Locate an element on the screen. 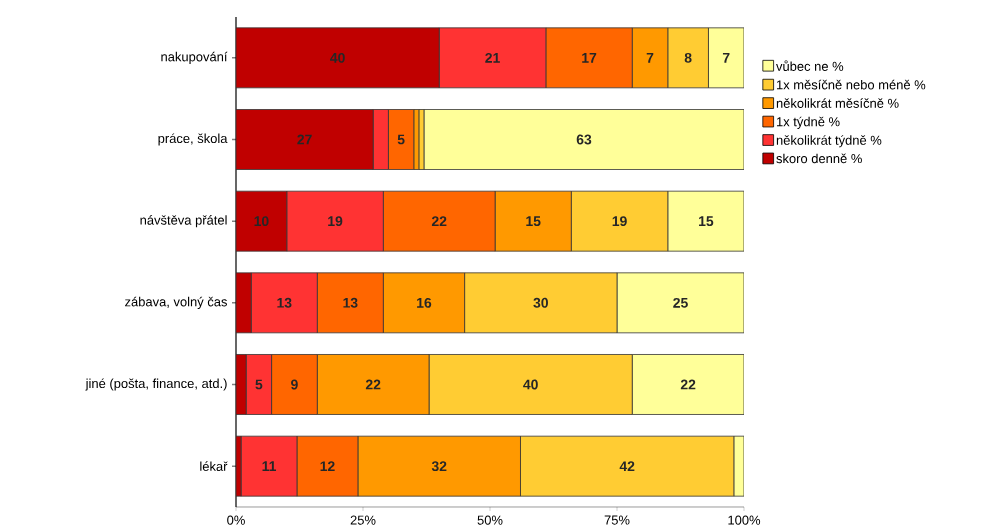  legend-label: několikrát měsíčně % is located at coordinates (837, 103).